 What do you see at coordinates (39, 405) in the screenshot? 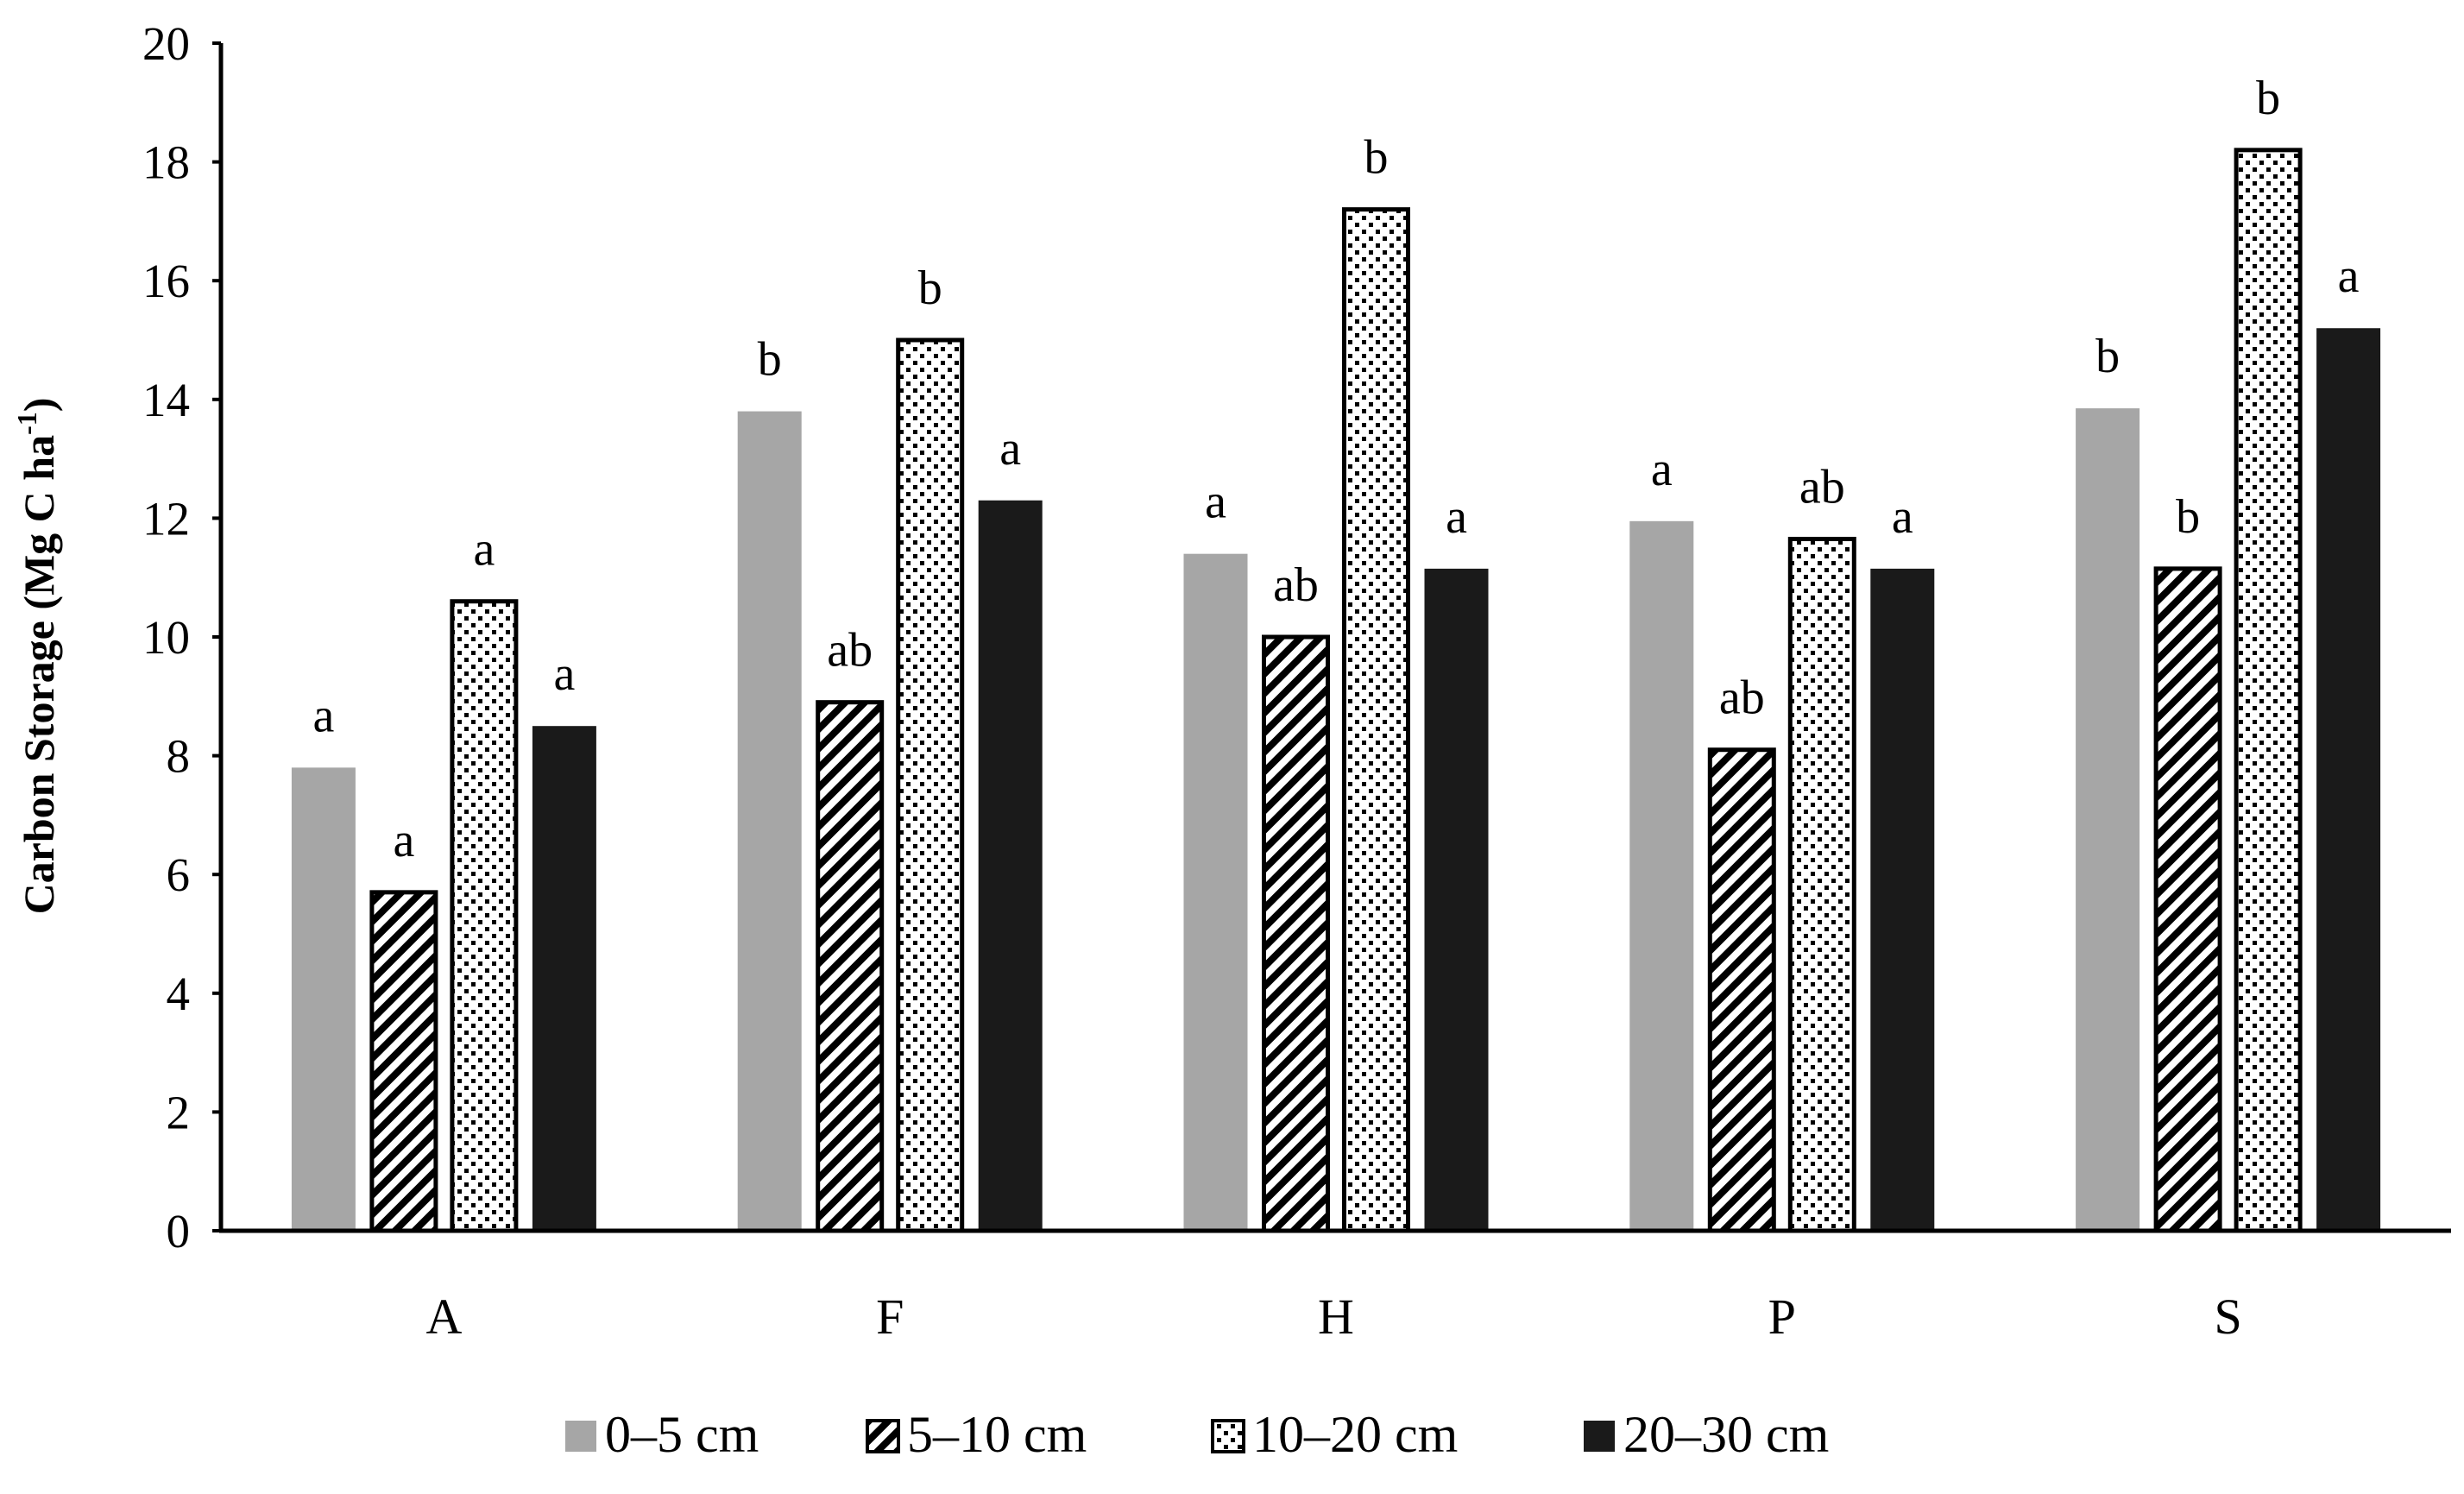
I see `y-axis-title-close: )` at bounding box center [39, 405].